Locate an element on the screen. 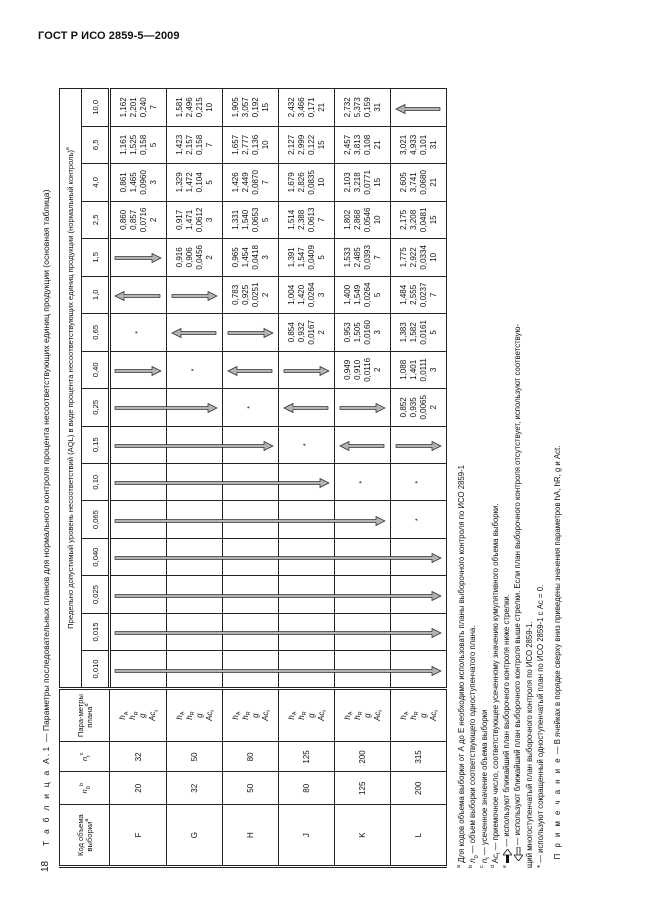 This screenshot has height=913, width=646. plan-values-cell: 1,426 2,449 0,0870 7 is located at coordinates (250, 182).